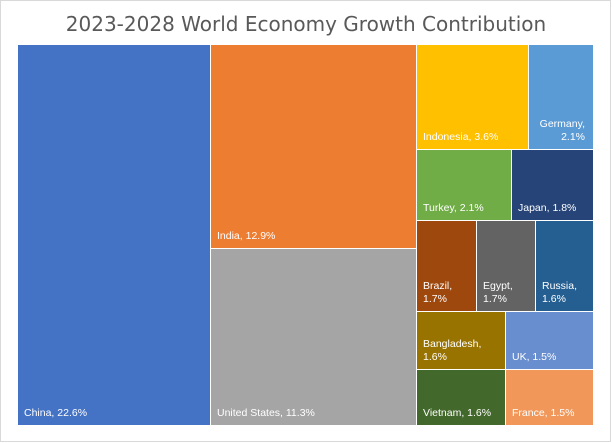 The image size is (612, 443). What do you see at coordinates (562, 124) in the screenshot?
I see `tile-label-germany-line-1: Germany,` at bounding box center [562, 124].